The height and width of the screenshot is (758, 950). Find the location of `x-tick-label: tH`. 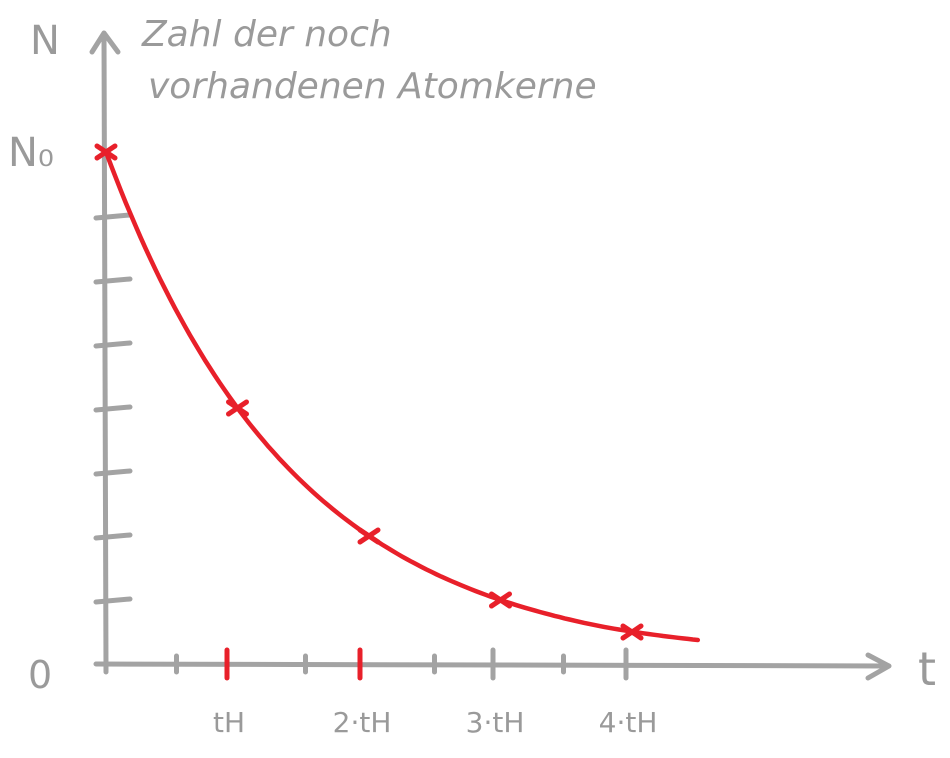

x-tick-label: tH is located at coordinates (229, 722).